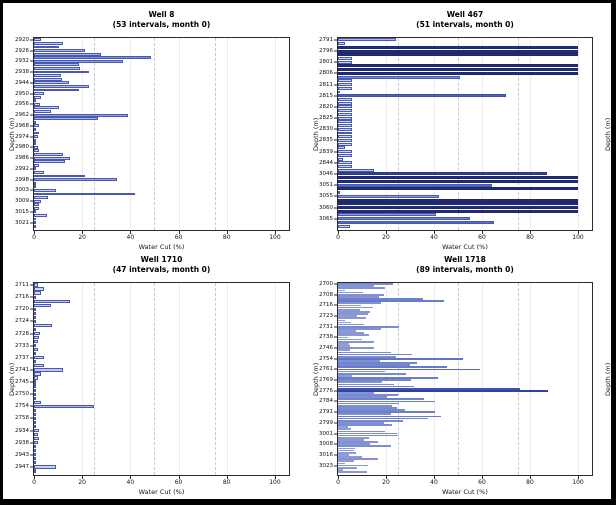 This screenshot has width=616, height=505. Describe the element at coordinates (326, 185) in the screenshot. I see `y-tick-label: 3051` at that location.